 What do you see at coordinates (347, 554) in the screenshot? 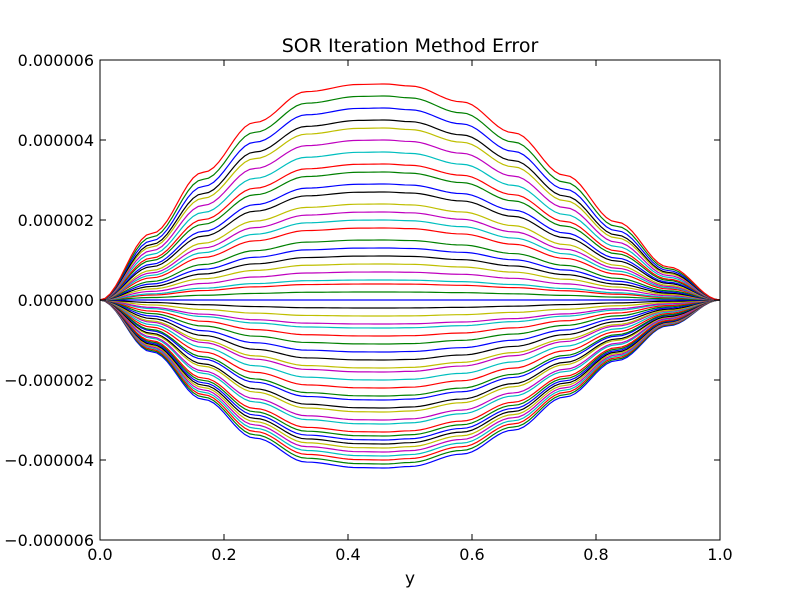
I see `x-tick-label-2: 0.4` at bounding box center [347, 554].